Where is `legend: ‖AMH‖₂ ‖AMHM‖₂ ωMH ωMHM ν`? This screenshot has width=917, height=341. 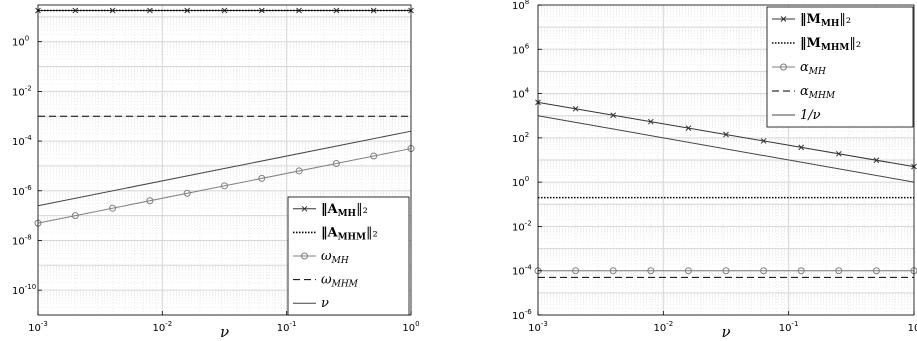
legend: ‖AMH‖₂ ‖AMHM‖₂ ωMH ωMHM ν is located at coordinates (348, 256).